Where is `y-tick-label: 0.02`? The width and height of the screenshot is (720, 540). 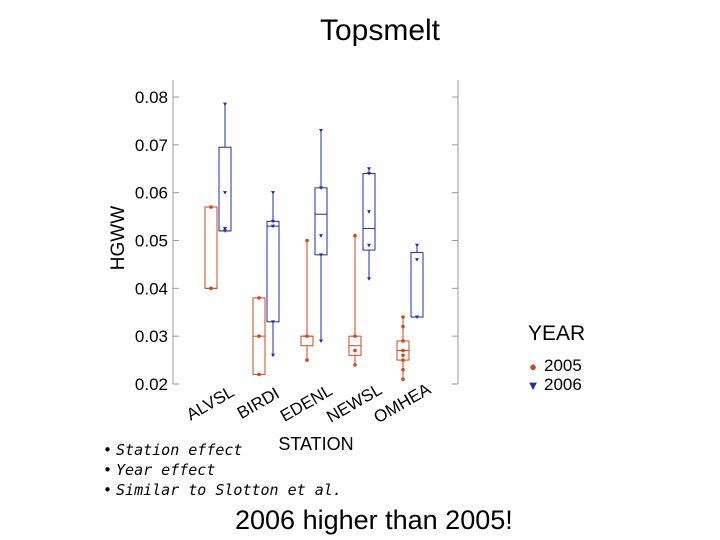
y-tick-label: 0.02 is located at coordinates (151, 384).